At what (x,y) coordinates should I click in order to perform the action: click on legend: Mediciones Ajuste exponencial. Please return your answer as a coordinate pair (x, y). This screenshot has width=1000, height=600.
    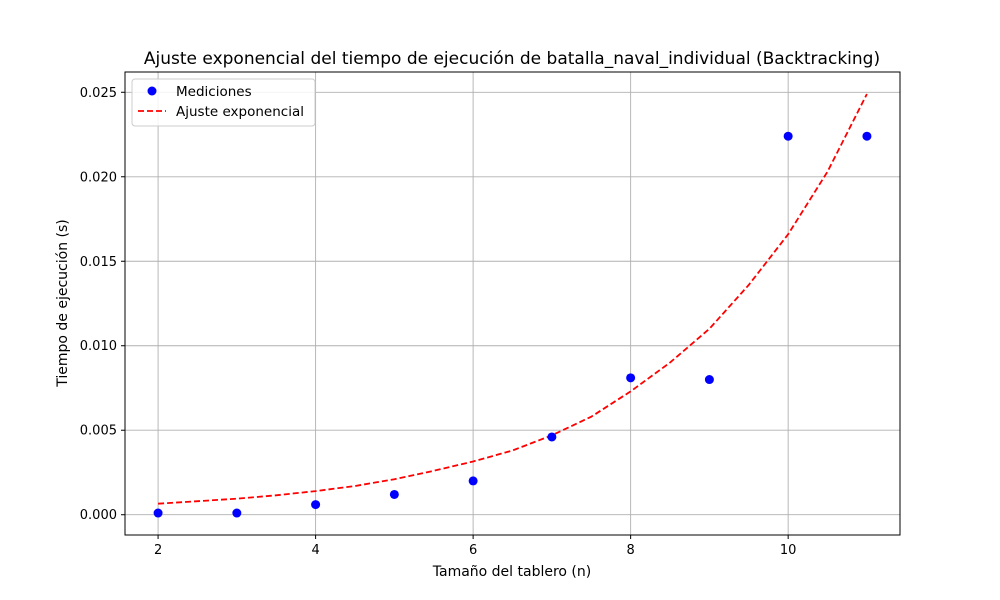
    Looking at the image, I should click on (223, 102).